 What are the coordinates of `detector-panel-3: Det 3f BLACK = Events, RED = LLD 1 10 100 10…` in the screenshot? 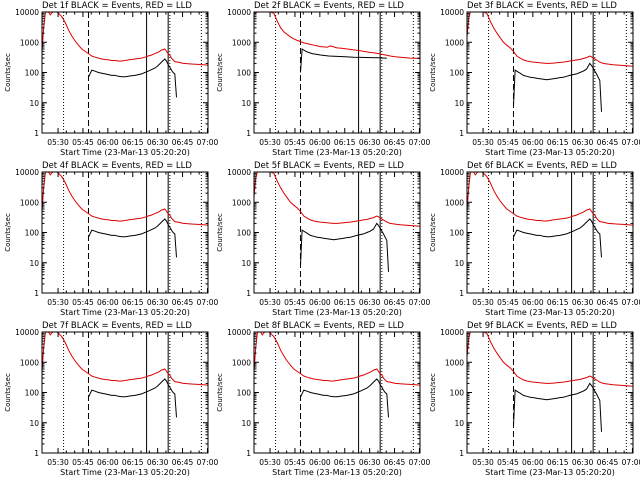 It's located at (534, 79).